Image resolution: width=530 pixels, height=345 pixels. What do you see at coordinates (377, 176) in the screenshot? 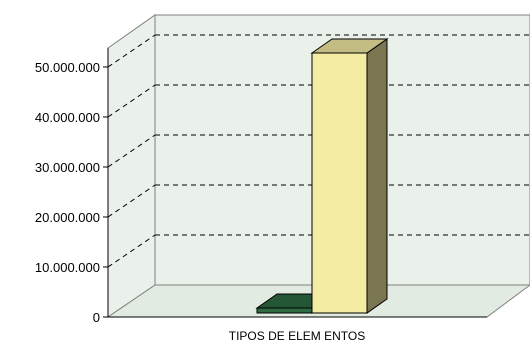
I see `bar-side` at bounding box center [377, 176].